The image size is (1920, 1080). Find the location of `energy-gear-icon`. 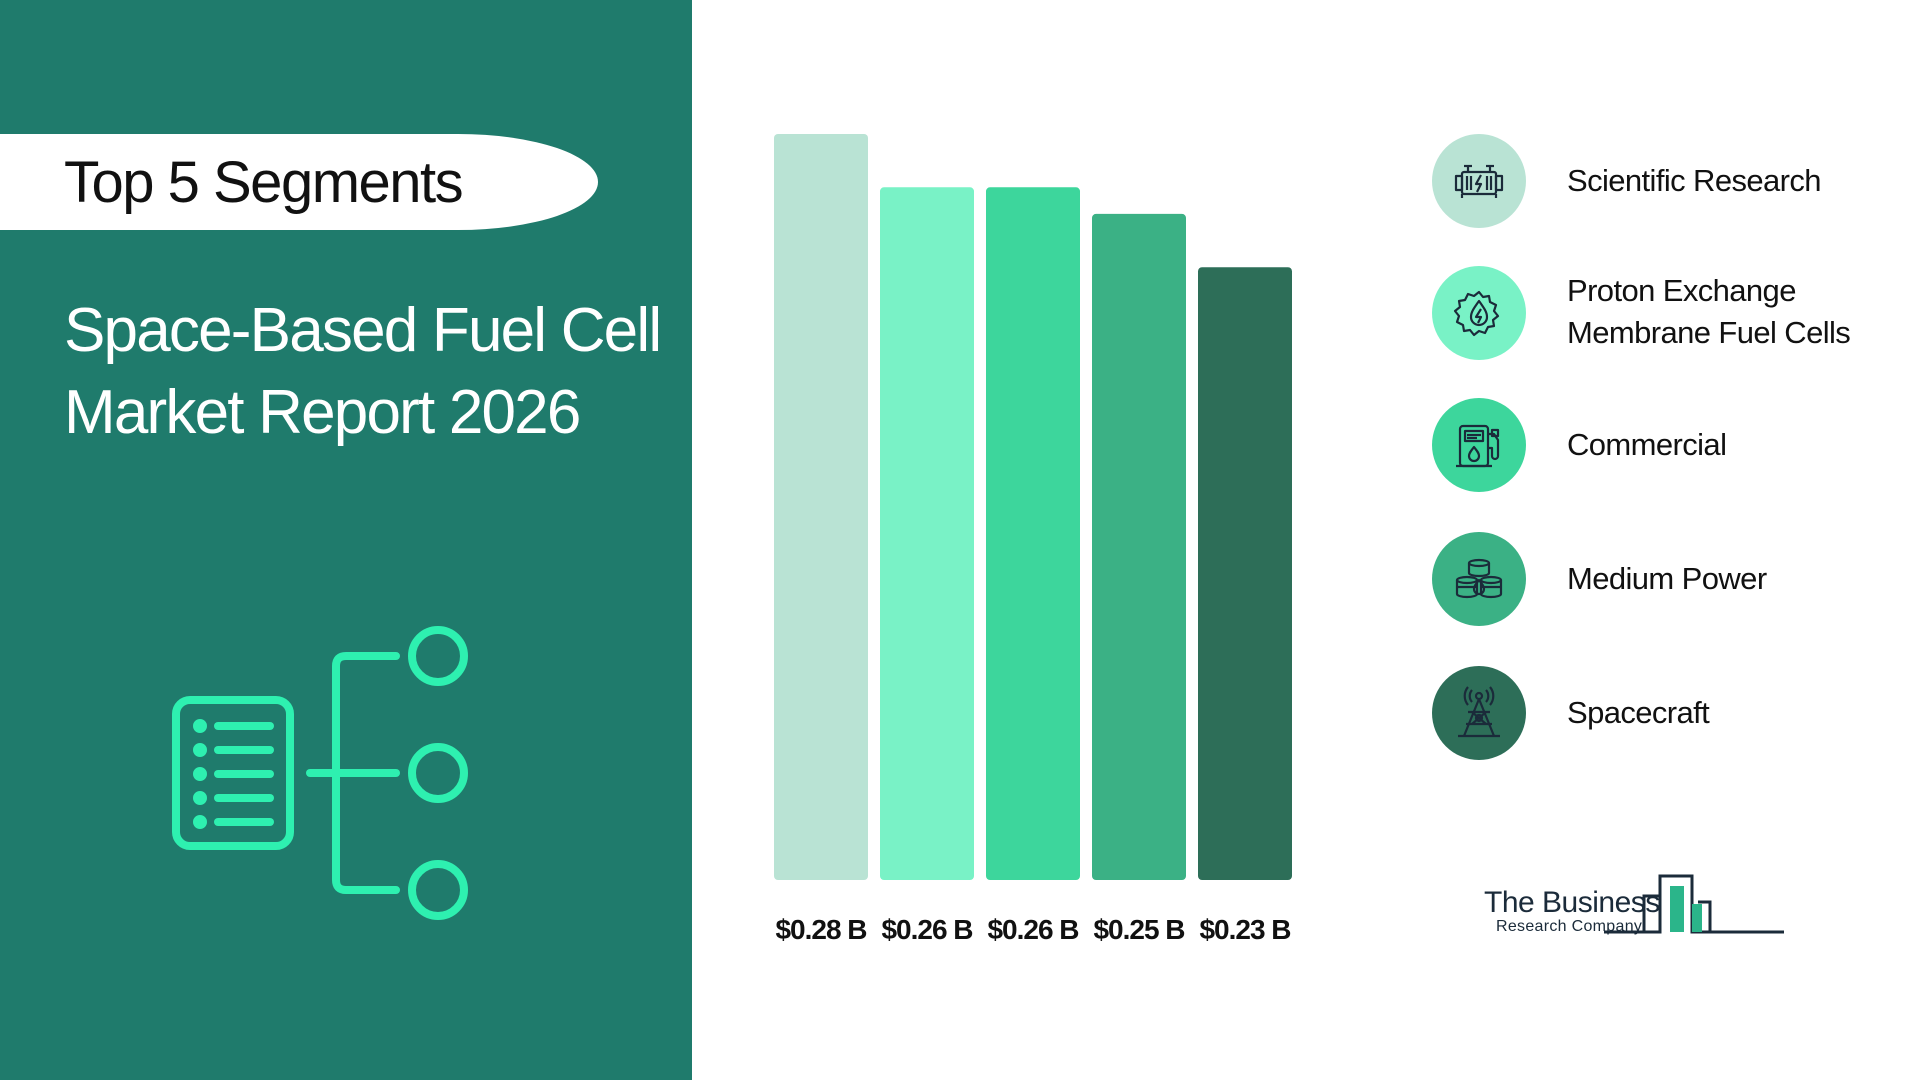

energy-gear-icon is located at coordinates (1479, 313).